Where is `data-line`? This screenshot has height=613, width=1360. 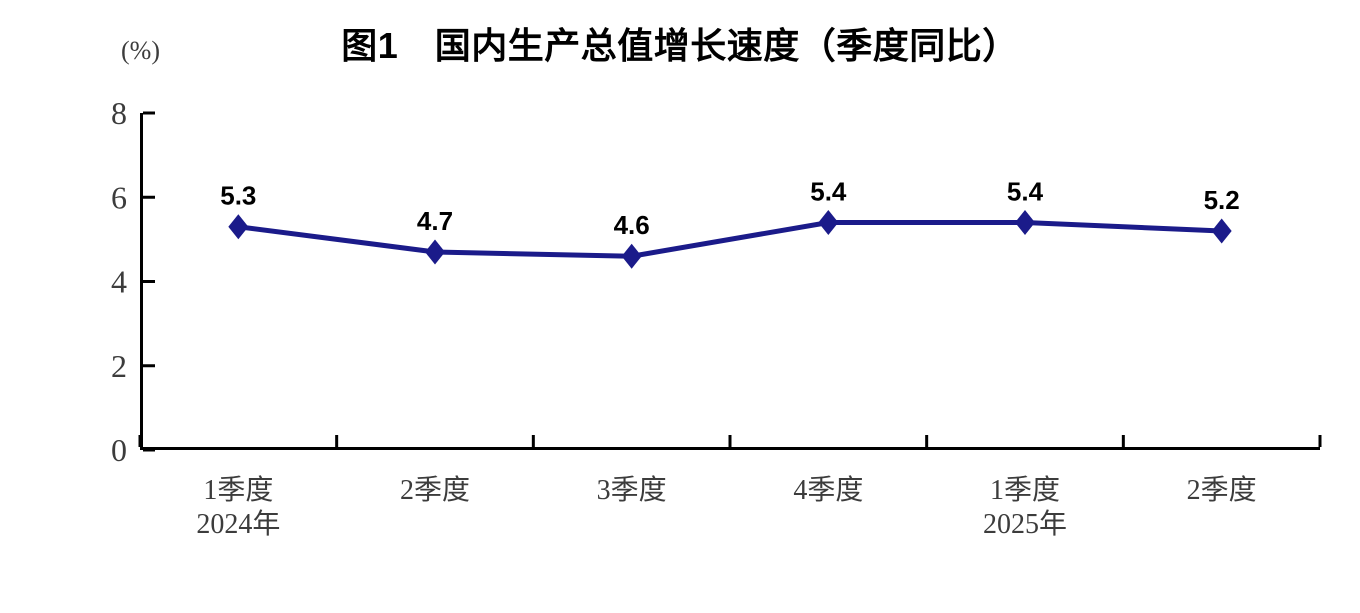 data-line is located at coordinates (730, 239).